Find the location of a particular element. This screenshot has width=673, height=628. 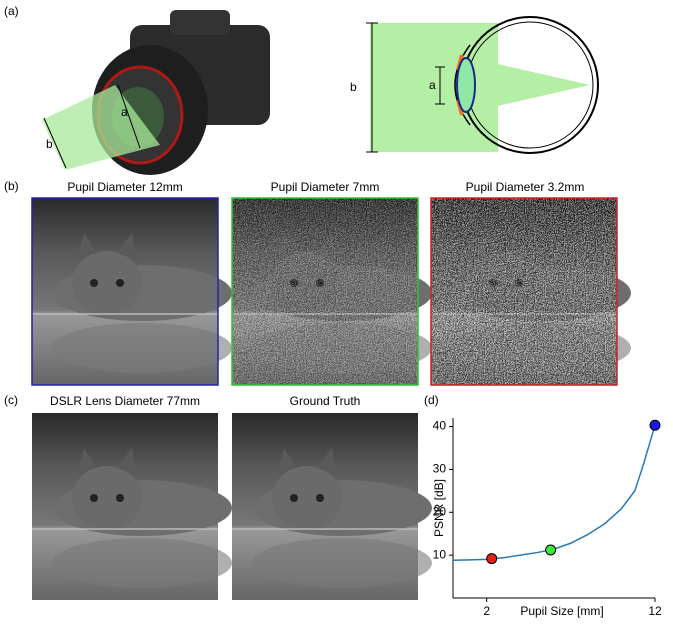

x-axis-label: Pupil Size [mm] is located at coordinates (561, 611).